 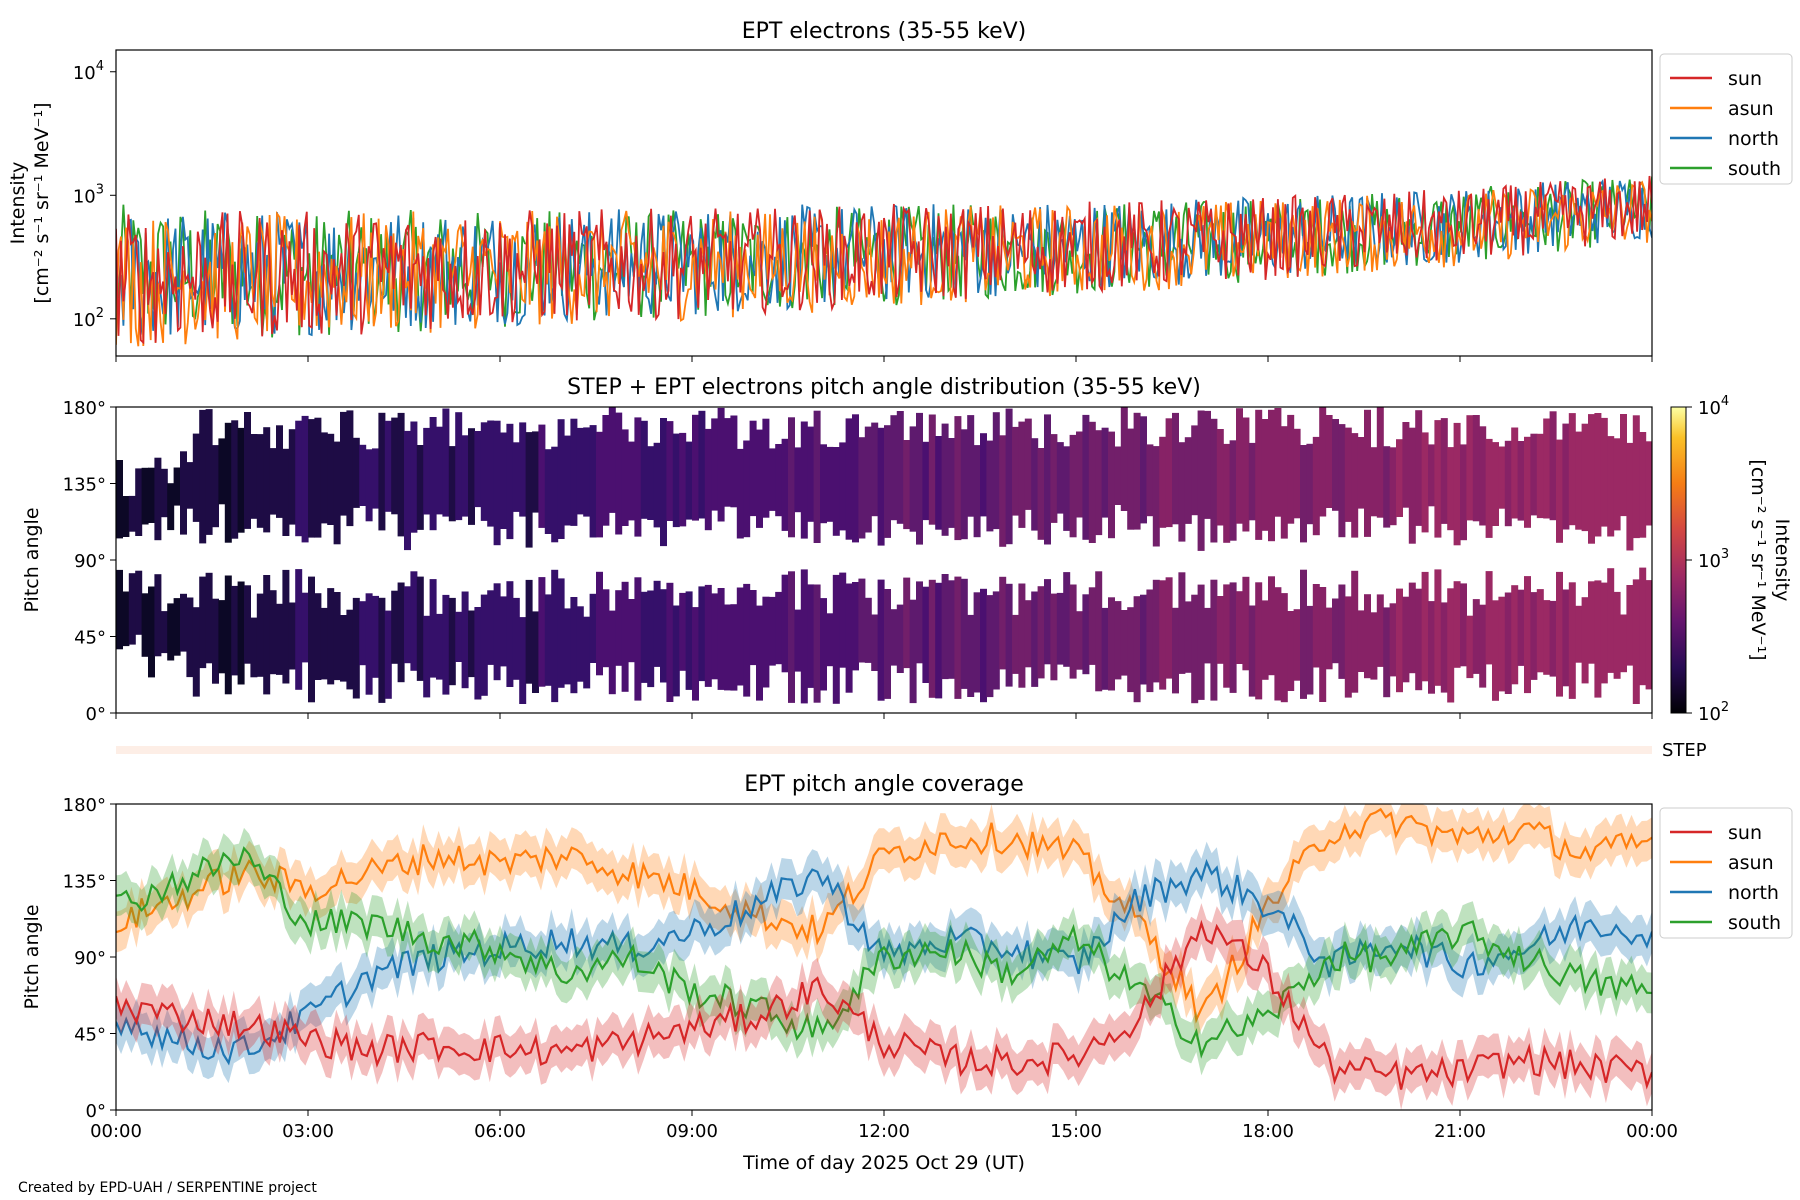 What do you see at coordinates (883, 1163) in the screenshot?
I see `x-axis-label: Time of day 2025 Oct 29 (UT)` at bounding box center [883, 1163].